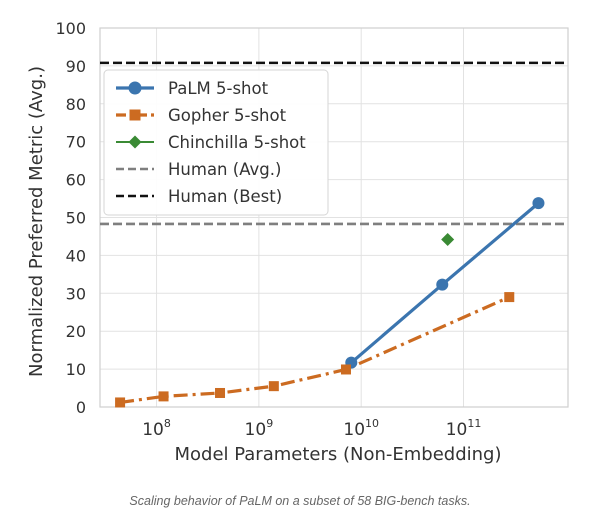 This screenshot has width=600, height=522. I want to click on y-tick-label: 10, so click(76, 369).